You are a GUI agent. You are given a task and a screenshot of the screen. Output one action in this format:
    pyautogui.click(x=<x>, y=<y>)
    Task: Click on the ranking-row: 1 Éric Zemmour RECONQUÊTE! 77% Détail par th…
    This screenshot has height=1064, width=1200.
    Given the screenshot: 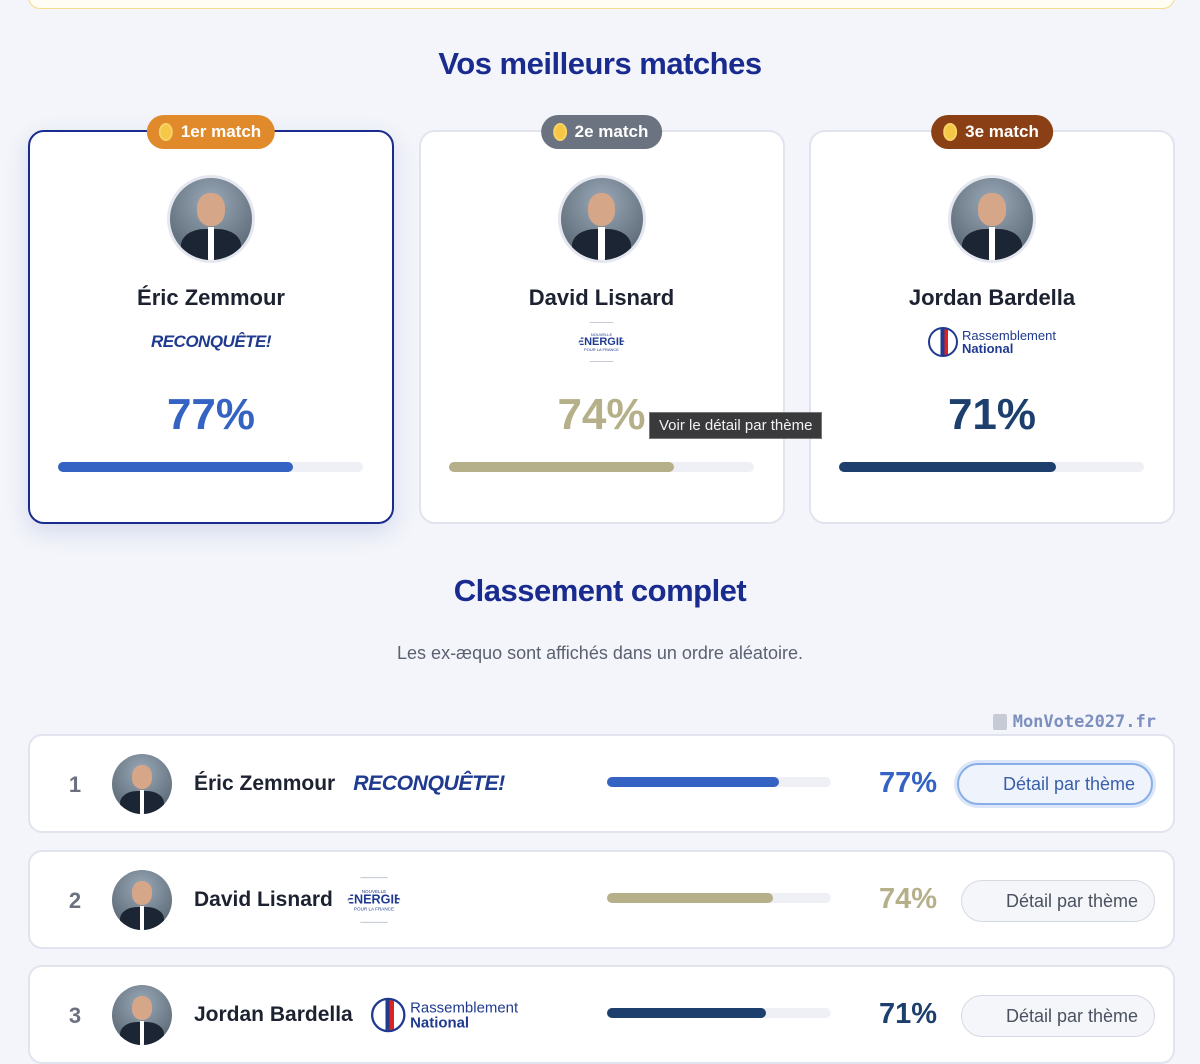 What is the action you would take?
    pyautogui.click(x=601, y=783)
    